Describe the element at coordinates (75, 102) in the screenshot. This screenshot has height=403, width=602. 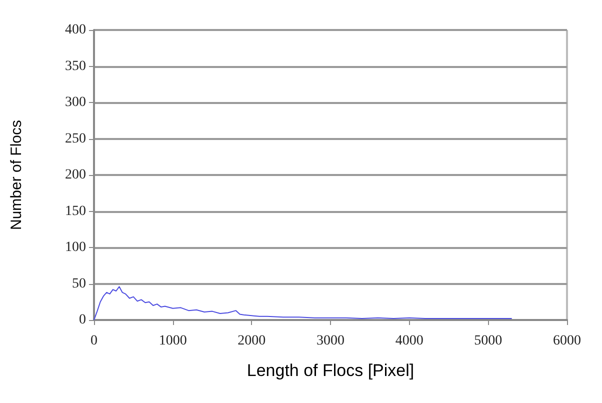
I see `y-tick-label: 300` at that location.